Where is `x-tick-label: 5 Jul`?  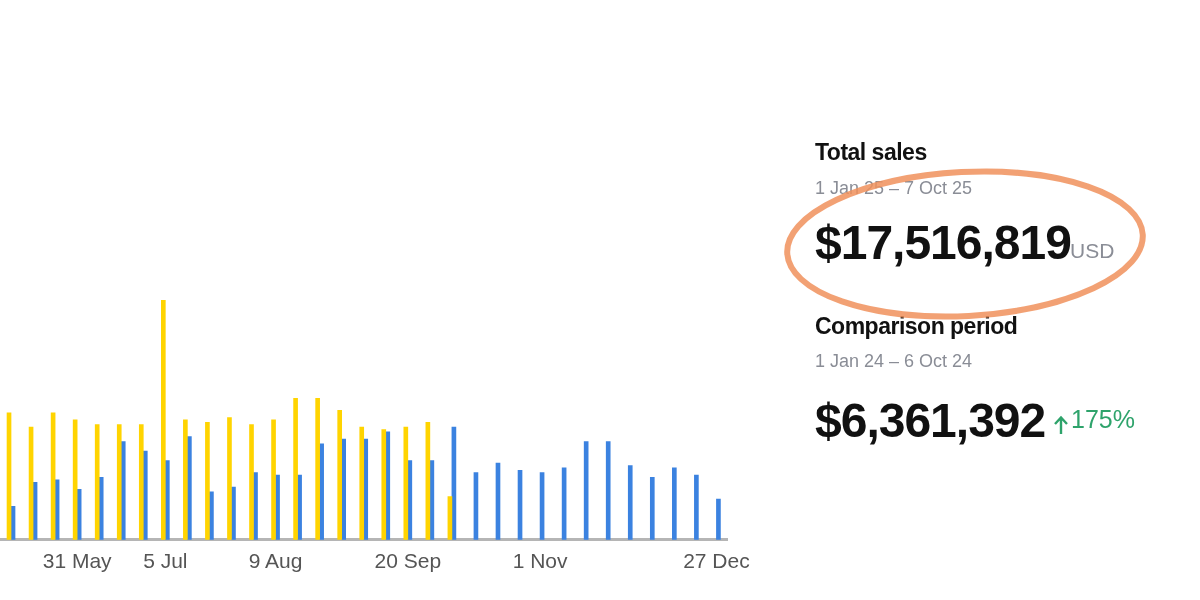
x-tick-label: 5 Jul is located at coordinates (165, 561).